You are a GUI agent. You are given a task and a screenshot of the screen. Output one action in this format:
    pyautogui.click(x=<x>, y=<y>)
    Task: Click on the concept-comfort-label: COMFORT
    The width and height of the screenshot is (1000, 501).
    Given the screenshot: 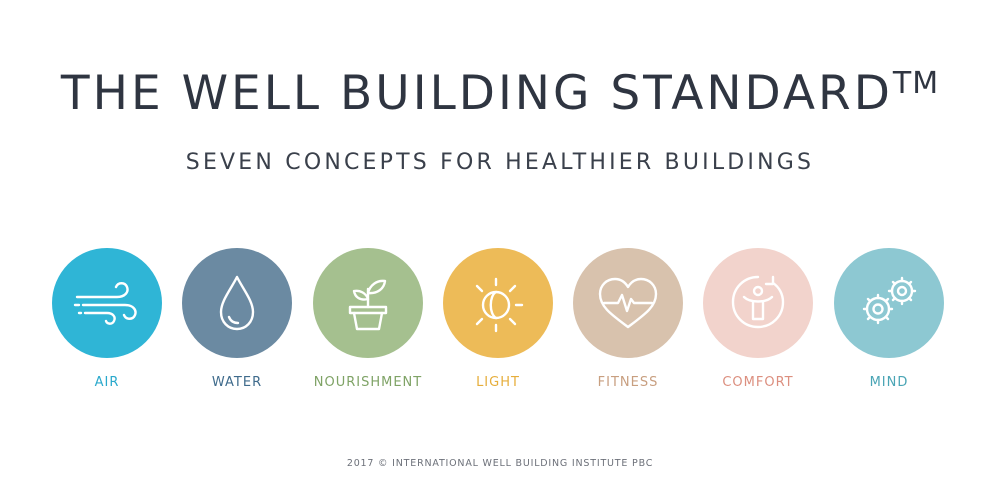 What is the action you would take?
    pyautogui.click(x=758, y=382)
    